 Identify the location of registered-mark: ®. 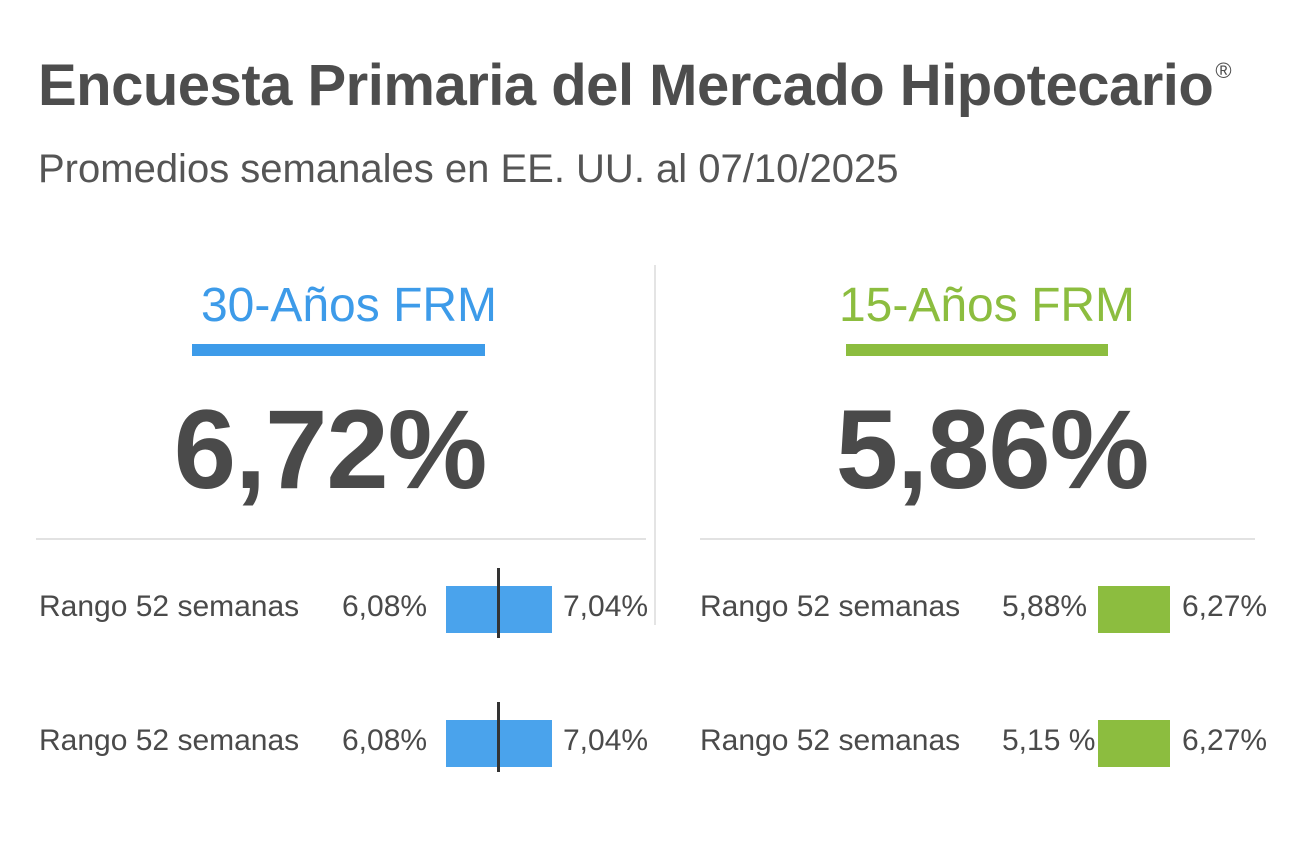
(1223, 70).